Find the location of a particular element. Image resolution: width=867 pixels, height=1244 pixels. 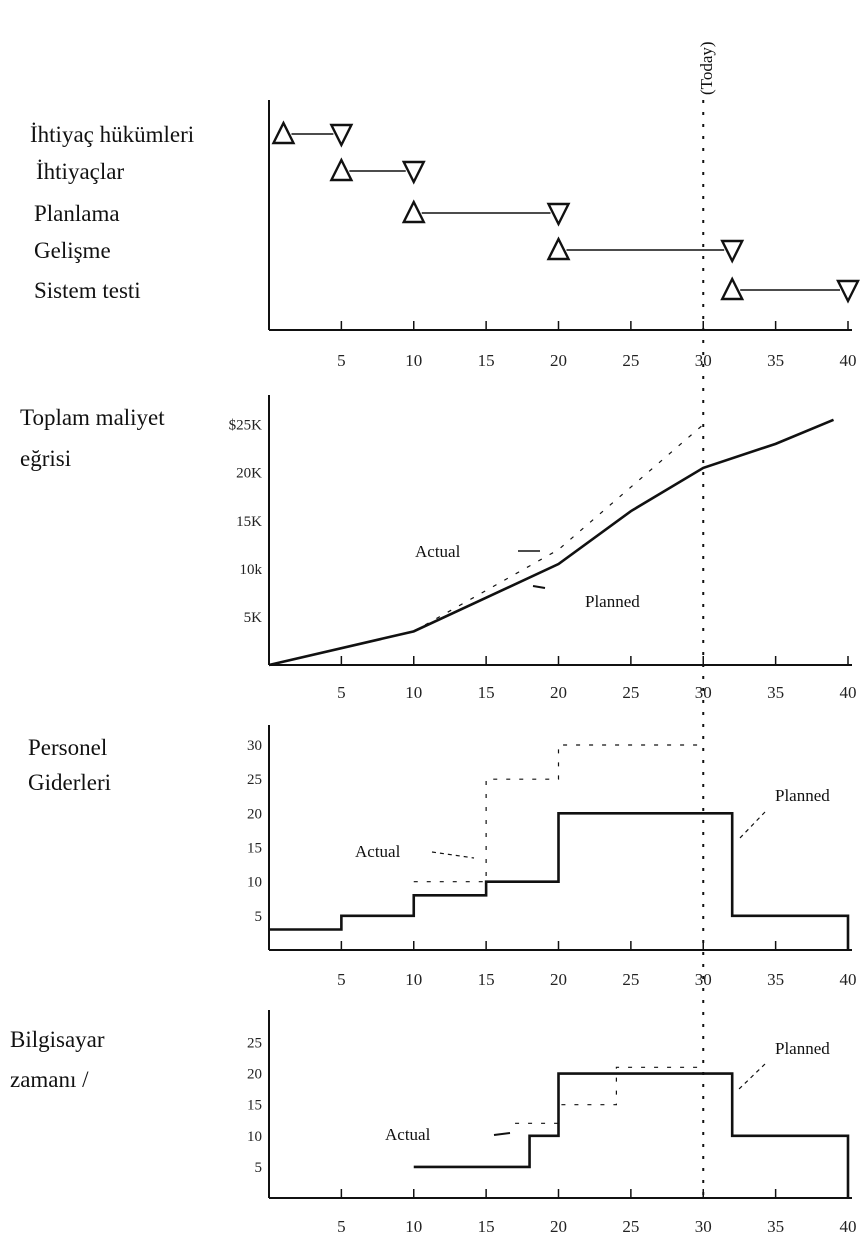

task-bars is located at coordinates (565, 212).